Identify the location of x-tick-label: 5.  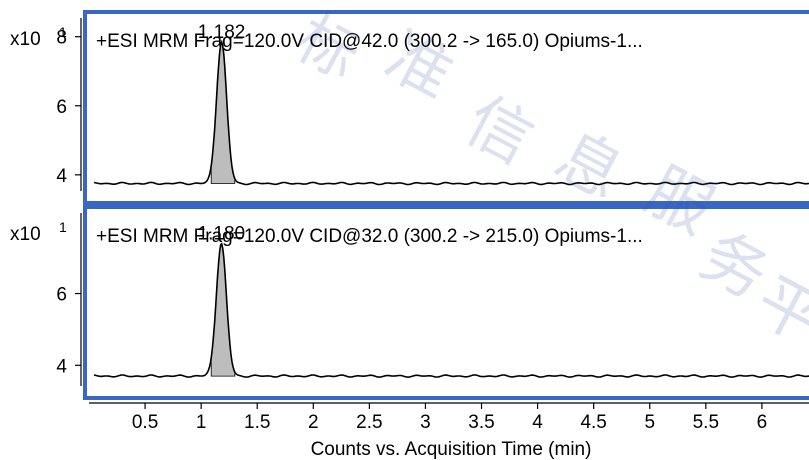
(649, 422).